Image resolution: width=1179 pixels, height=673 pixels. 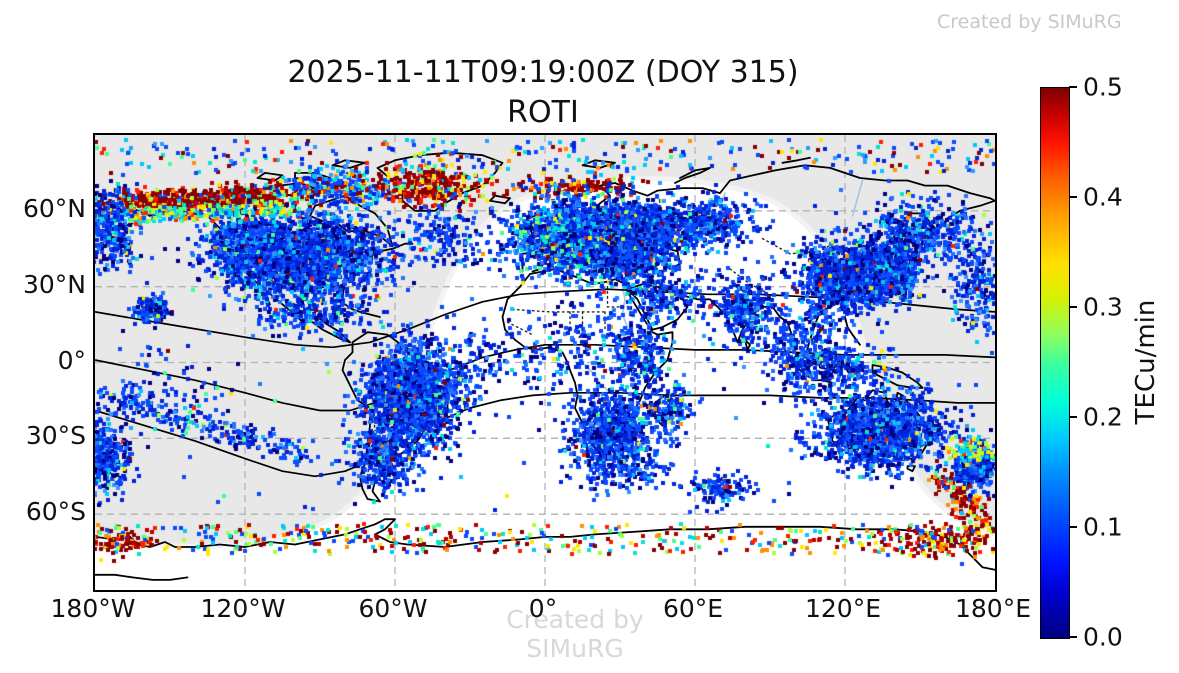 I want to click on x-tick-label: 0°, so click(x=543, y=608).